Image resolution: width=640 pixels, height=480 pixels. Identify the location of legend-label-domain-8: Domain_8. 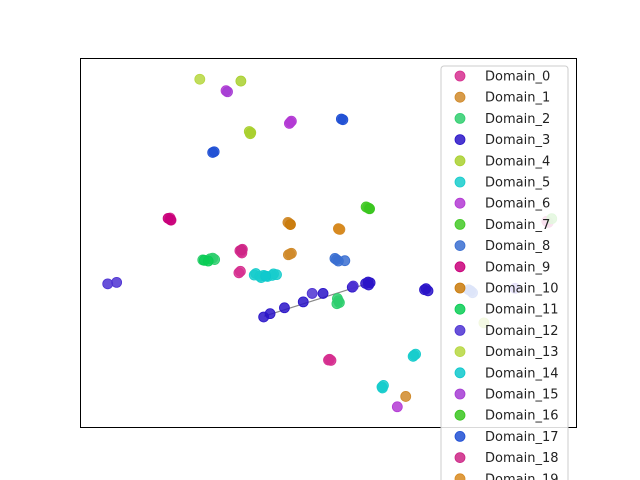
(517, 246).